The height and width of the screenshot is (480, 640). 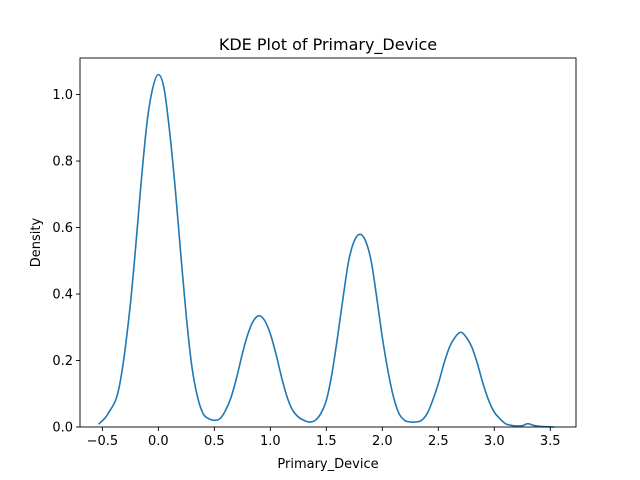 I want to click on chart-title: KDE Plot of Primary_Device, so click(x=328, y=45).